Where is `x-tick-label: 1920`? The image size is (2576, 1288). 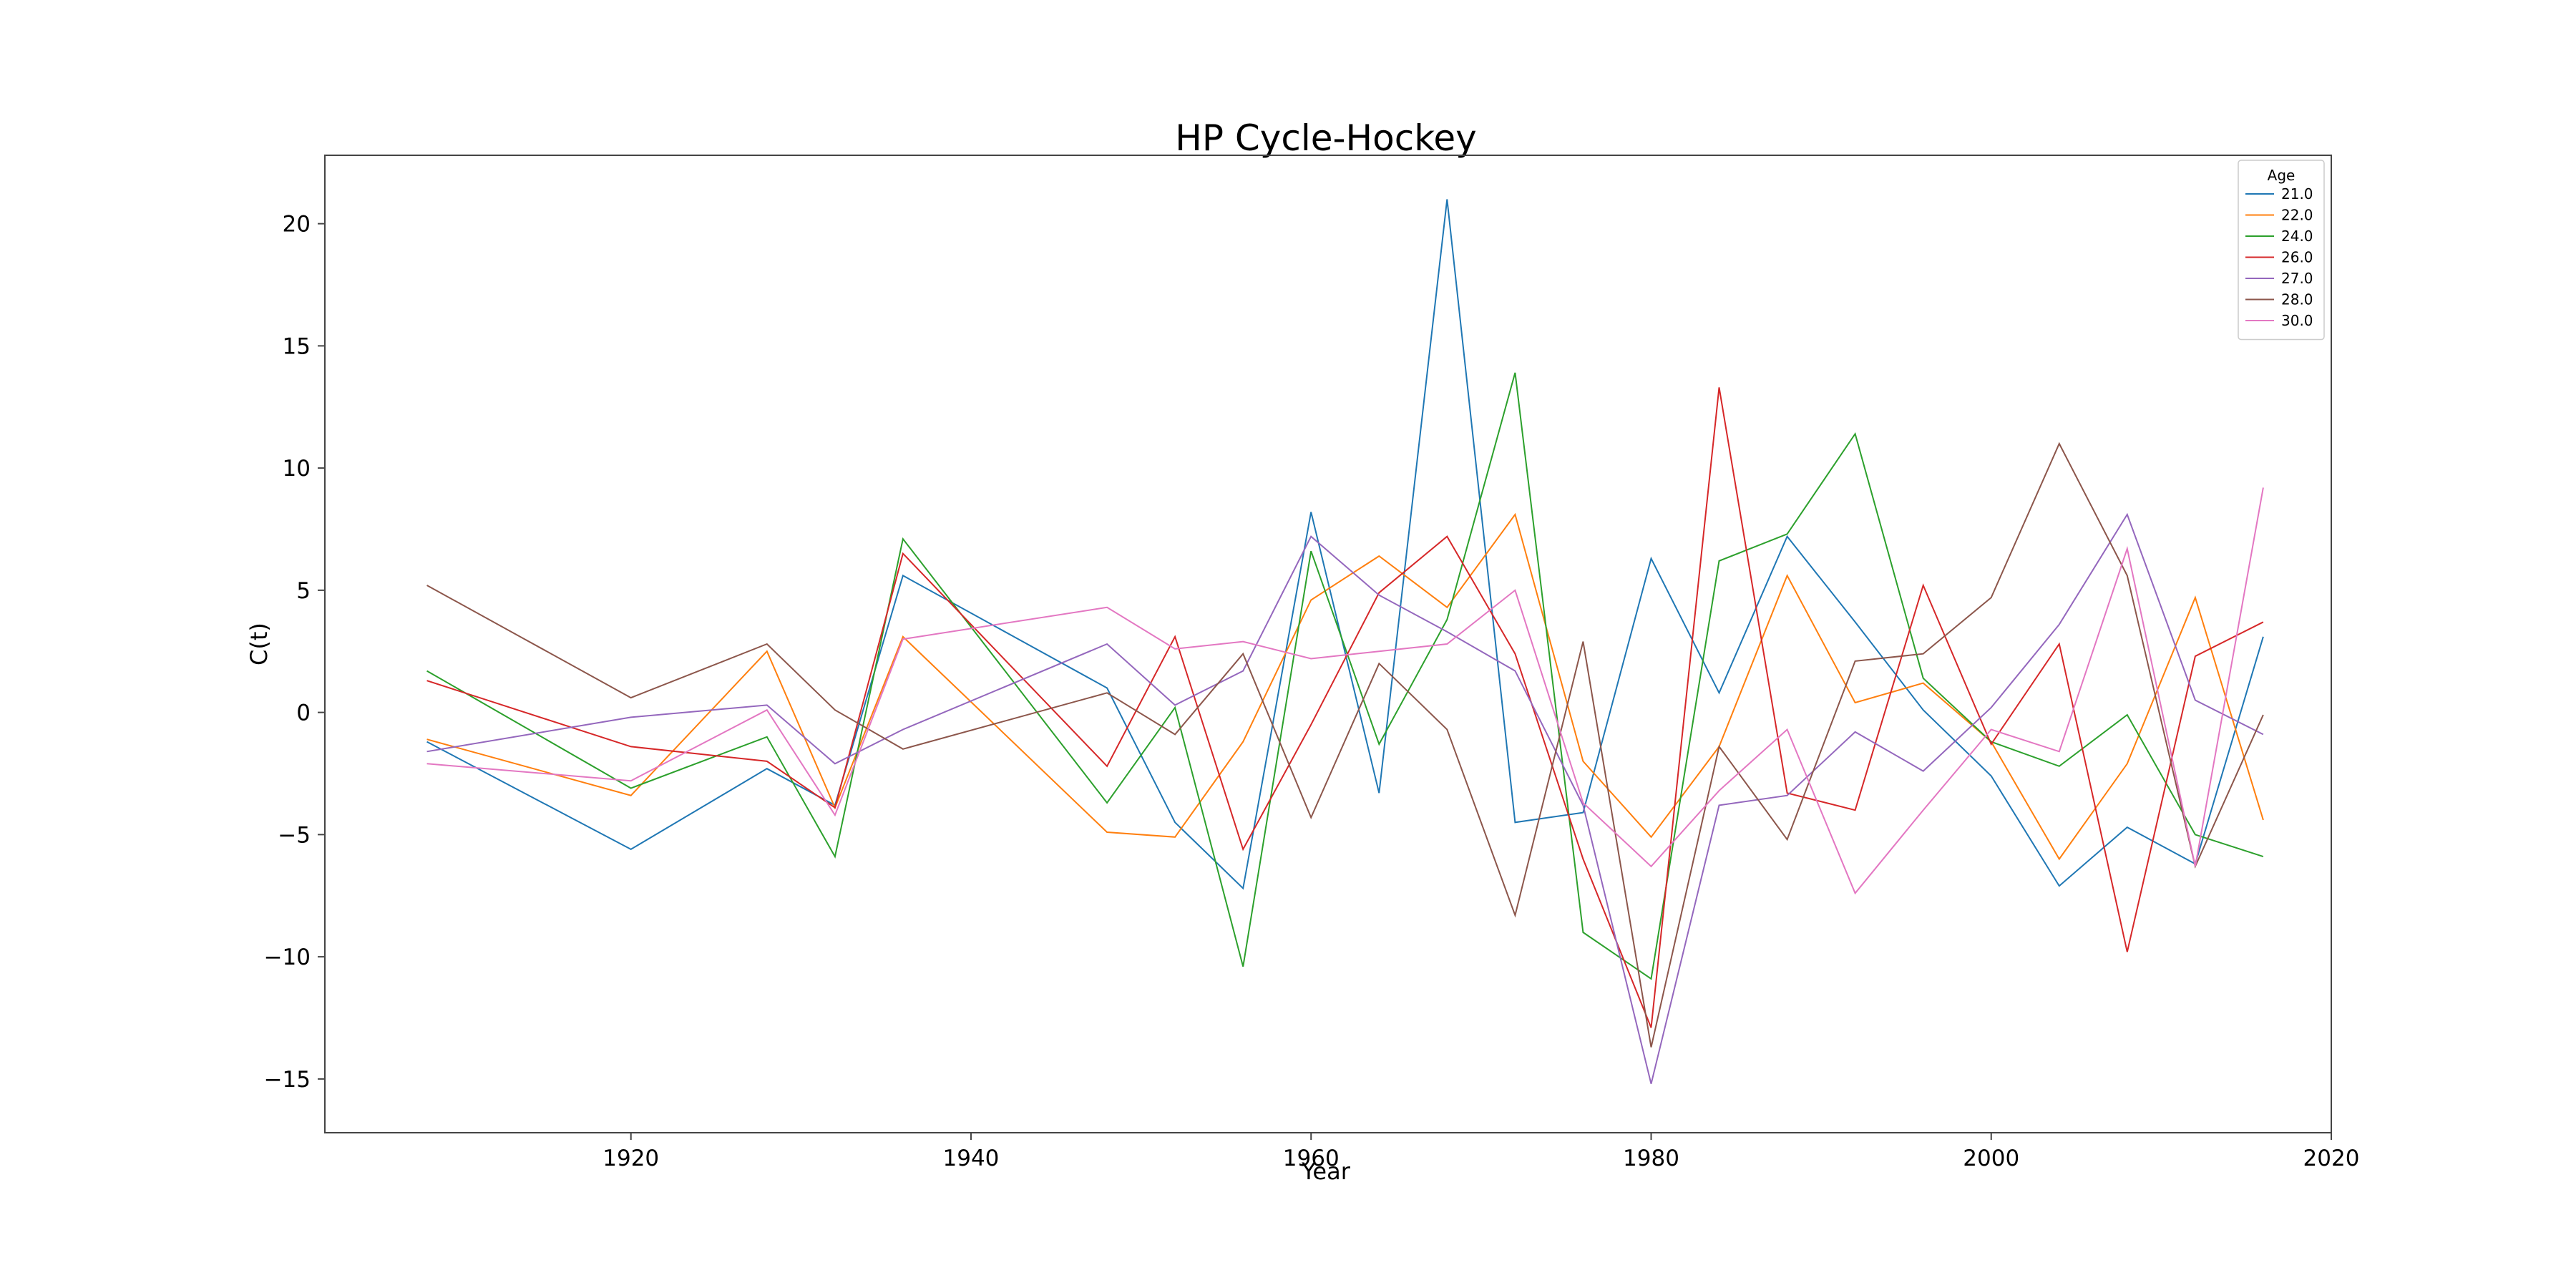
x-tick-label: 1920 is located at coordinates (630, 1158).